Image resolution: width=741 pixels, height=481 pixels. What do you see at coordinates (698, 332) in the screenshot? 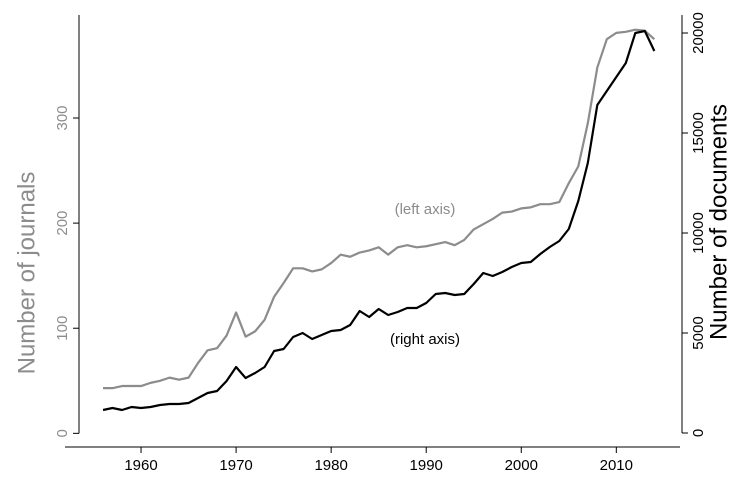
I see `y2-tick-label: 5000` at bounding box center [698, 332].